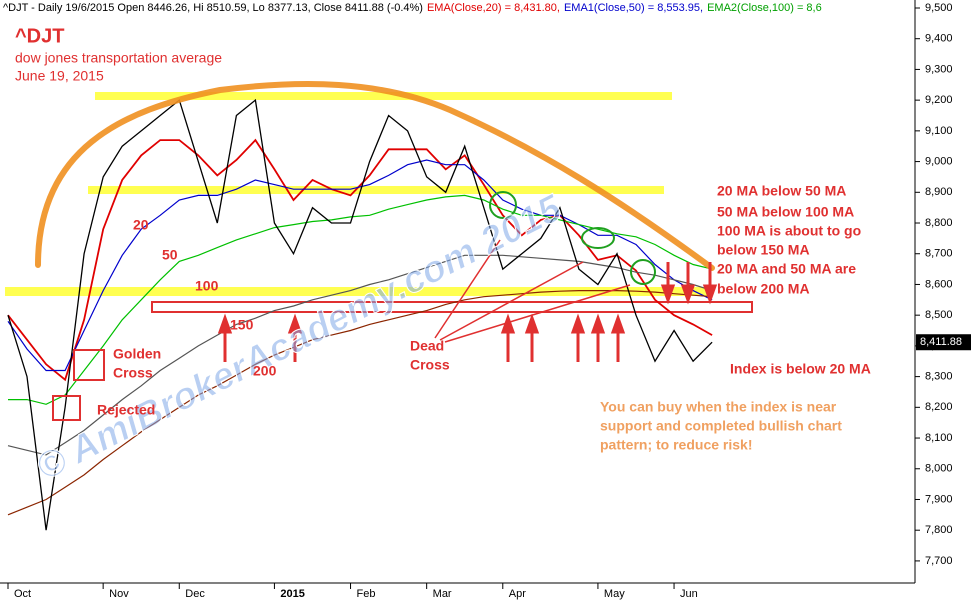  I want to click on x-tick-label: Mar, so click(442, 594).